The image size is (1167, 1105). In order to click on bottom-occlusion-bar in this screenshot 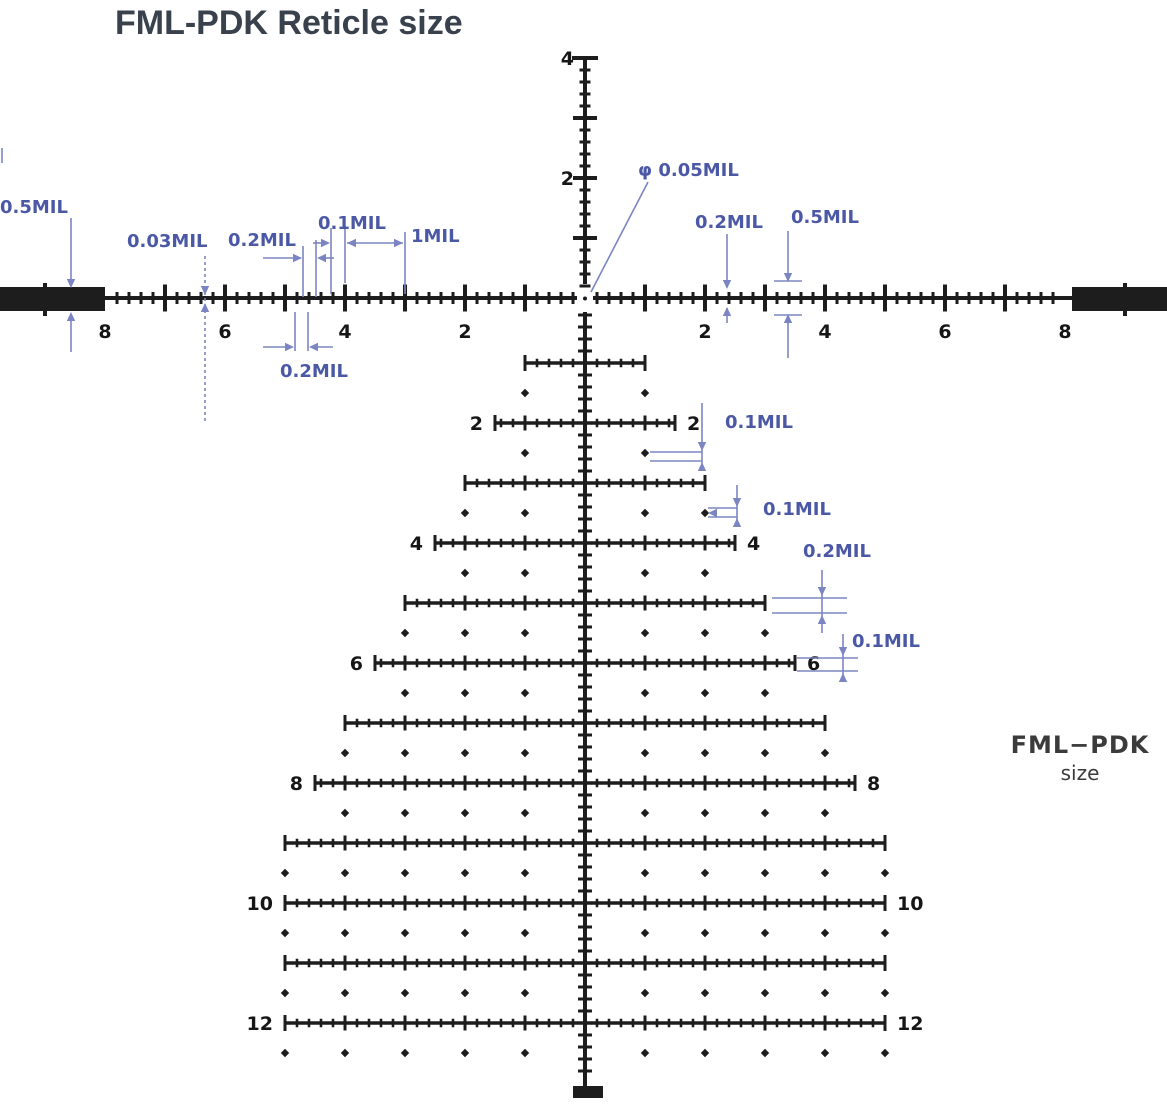, I will do `click(588, 1092)`.